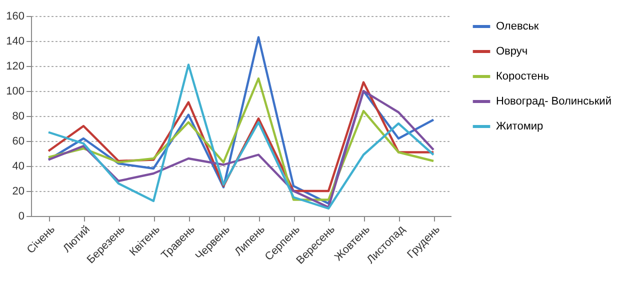  I want to click on y-tick-label: 20, so click(18, 192).